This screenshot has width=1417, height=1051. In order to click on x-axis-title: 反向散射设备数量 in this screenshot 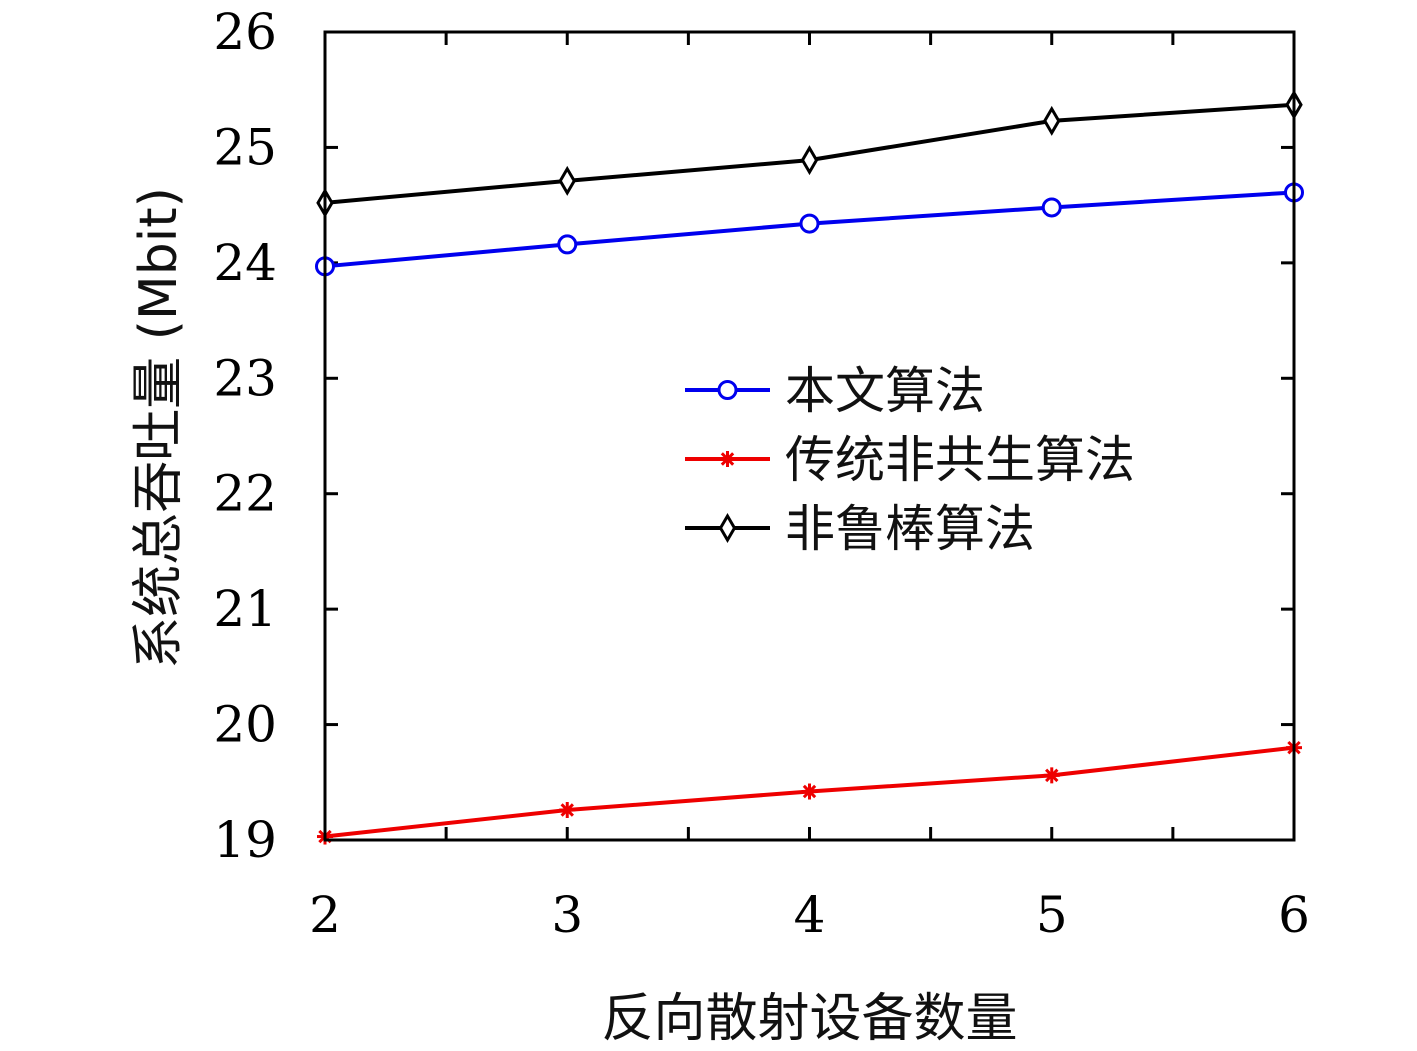, I will do `click(809, 1019)`.